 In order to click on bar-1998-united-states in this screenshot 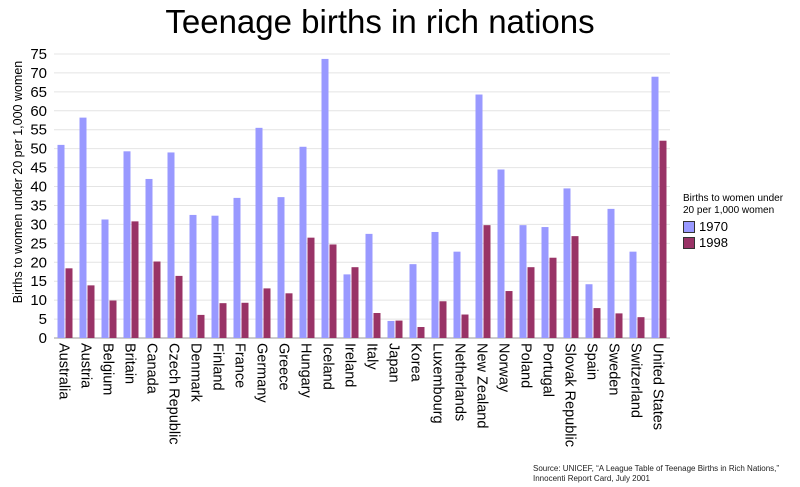, I will do `click(663, 239)`.